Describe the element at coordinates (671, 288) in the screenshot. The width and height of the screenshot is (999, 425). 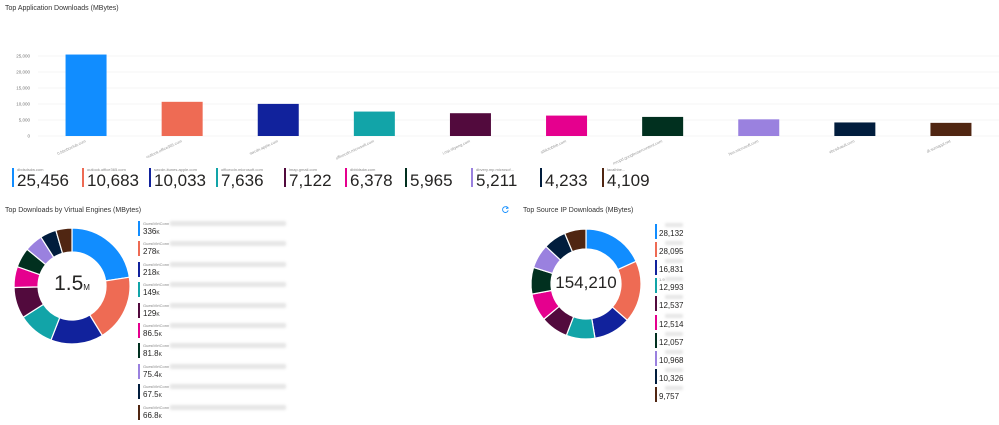
I see `legend-value: 12,993` at that location.